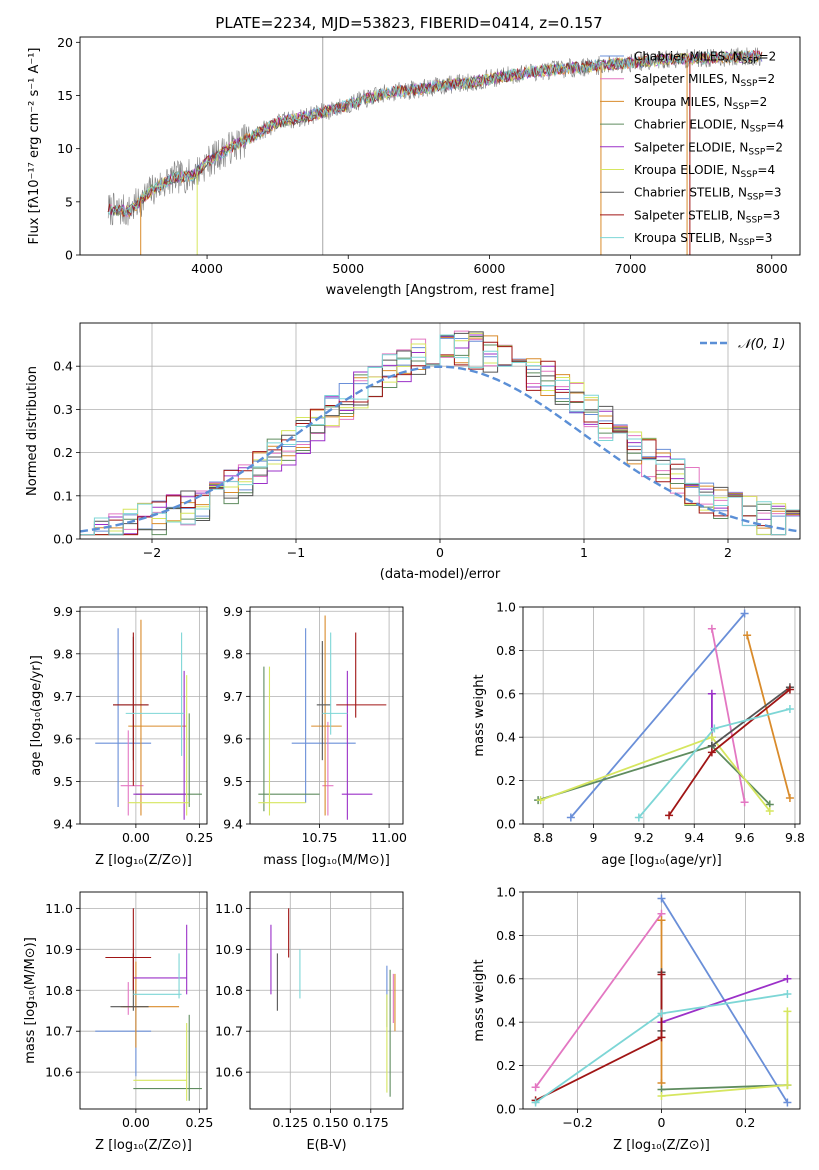 The width and height of the screenshot is (819, 1170). I want to click on x-tick-label: 9.6, so click(745, 837).